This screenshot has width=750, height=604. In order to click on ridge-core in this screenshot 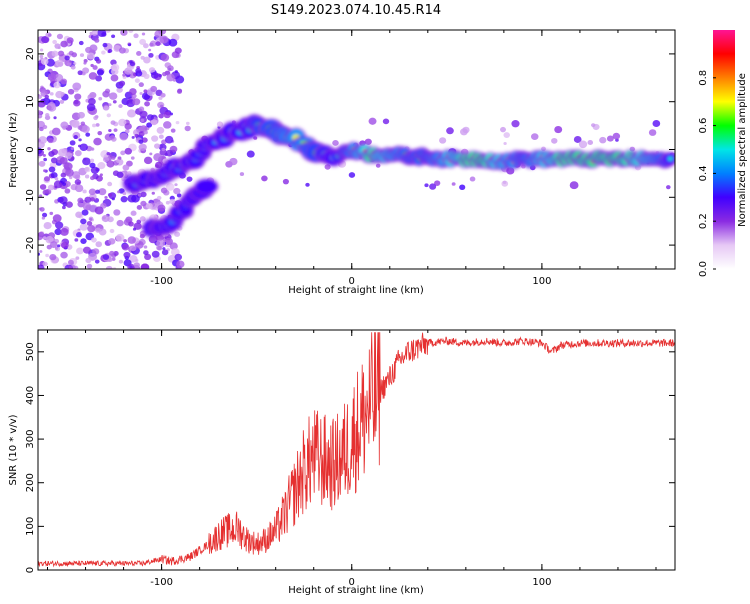, I will do `click(670, 158)`.